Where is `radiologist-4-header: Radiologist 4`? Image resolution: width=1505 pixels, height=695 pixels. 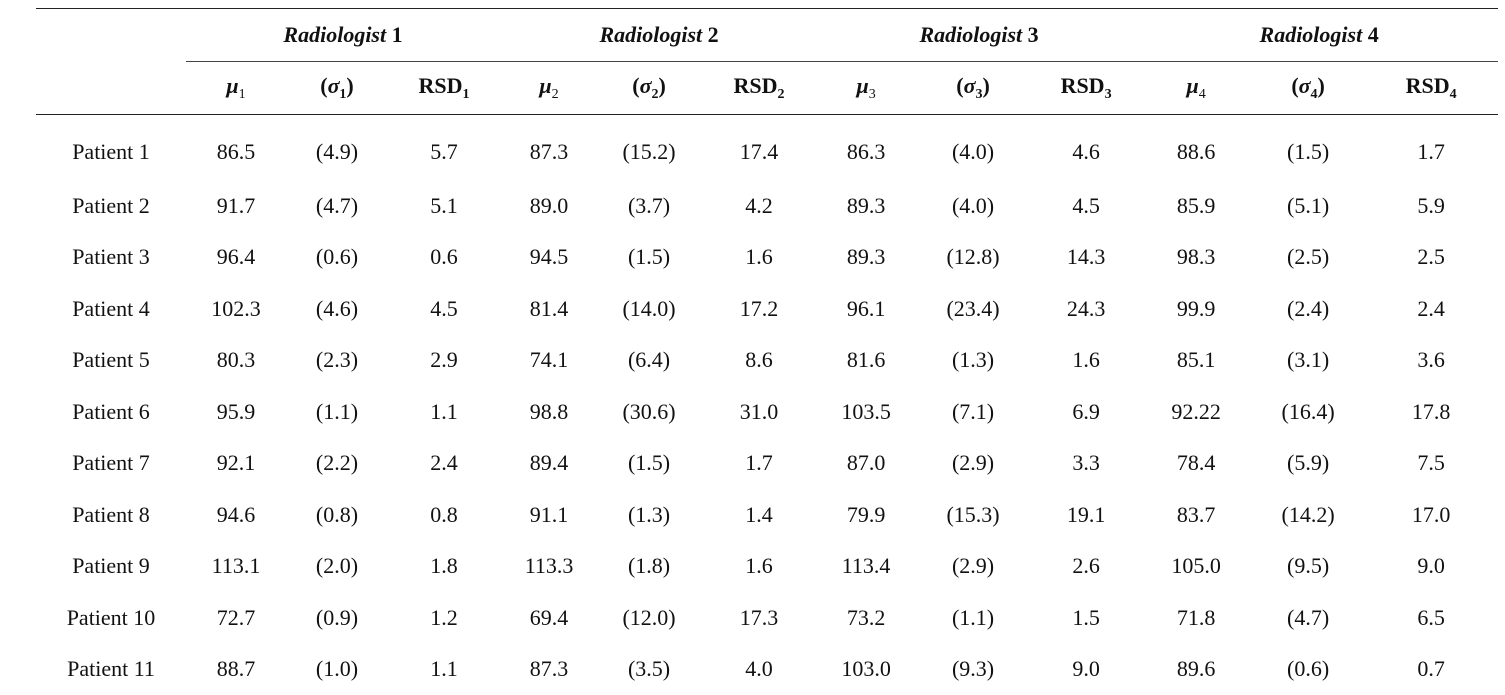 radiologist-4-header: Radiologist 4 is located at coordinates (1319, 35).